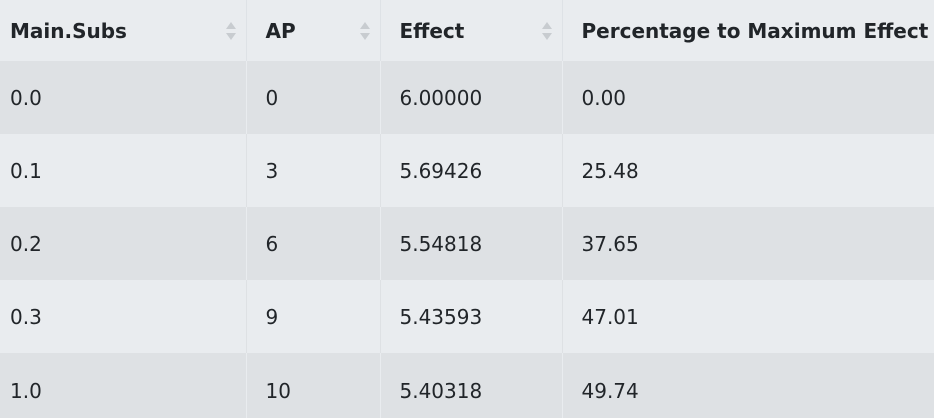 The height and width of the screenshot is (418, 934). I want to click on column-header-label: Main.Subs, so click(68, 30).